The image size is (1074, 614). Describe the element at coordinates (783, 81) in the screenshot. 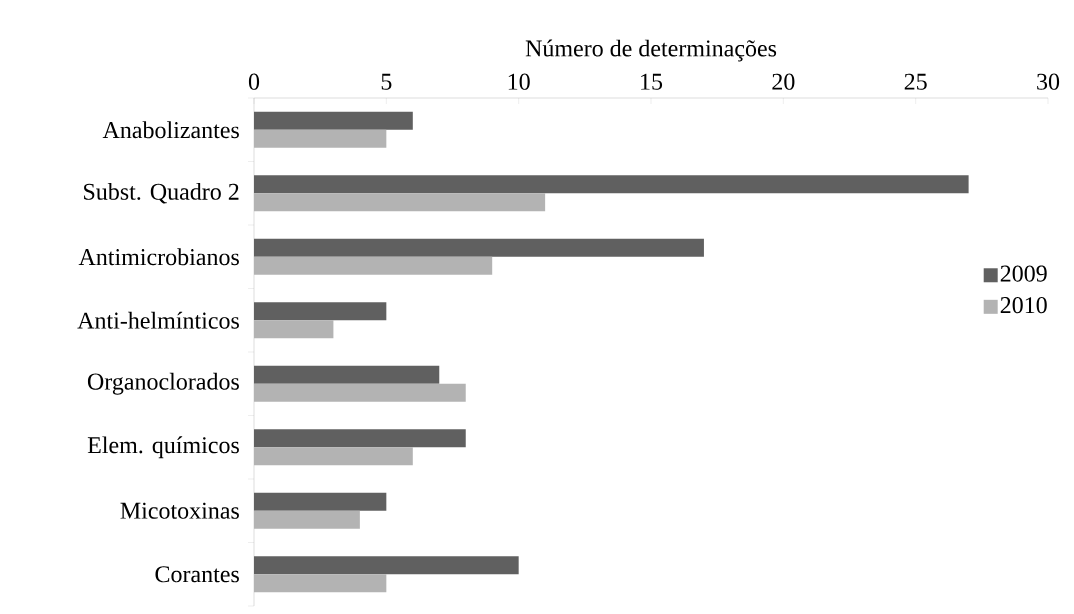

I see `x-tick-label: 20` at that location.